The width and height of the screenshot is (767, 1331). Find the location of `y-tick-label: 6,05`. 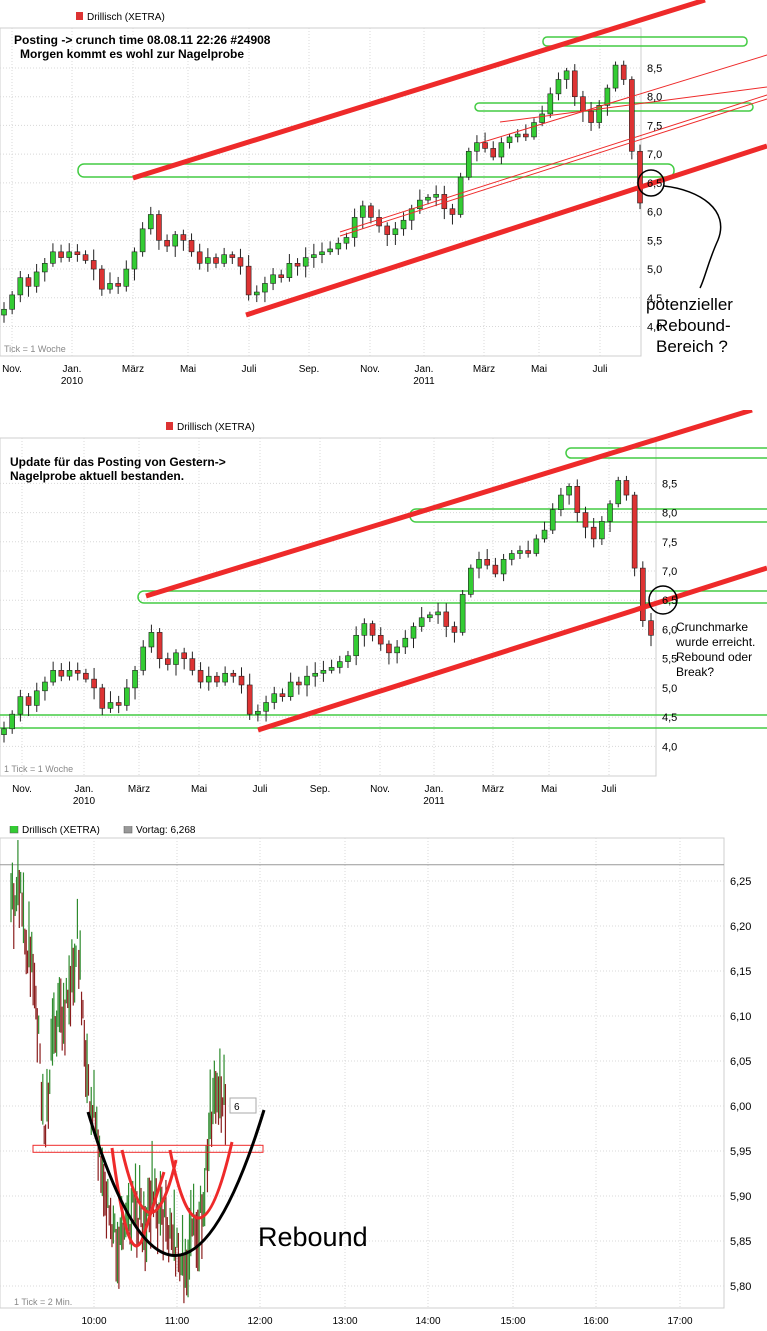

y-tick-label: 6,05 is located at coordinates (740, 1062).